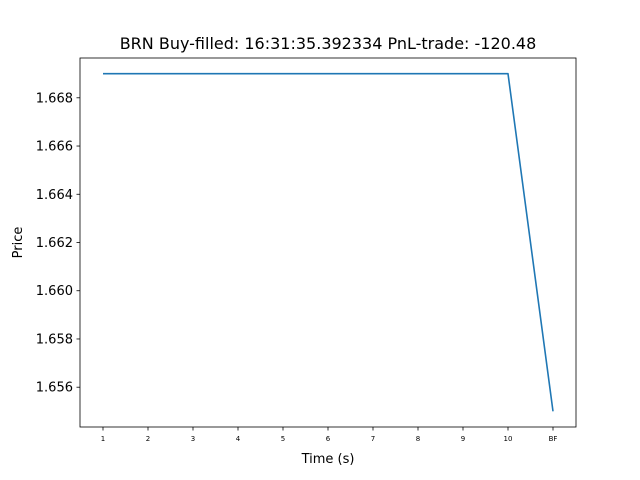 This screenshot has height=480, width=640. Describe the element at coordinates (553, 439) in the screenshot. I see `x-tick-label: BF` at that location.